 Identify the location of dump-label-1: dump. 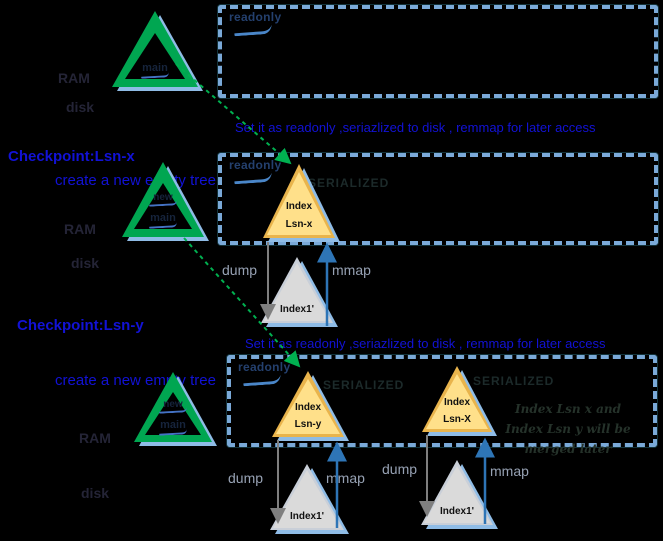
(240, 270).